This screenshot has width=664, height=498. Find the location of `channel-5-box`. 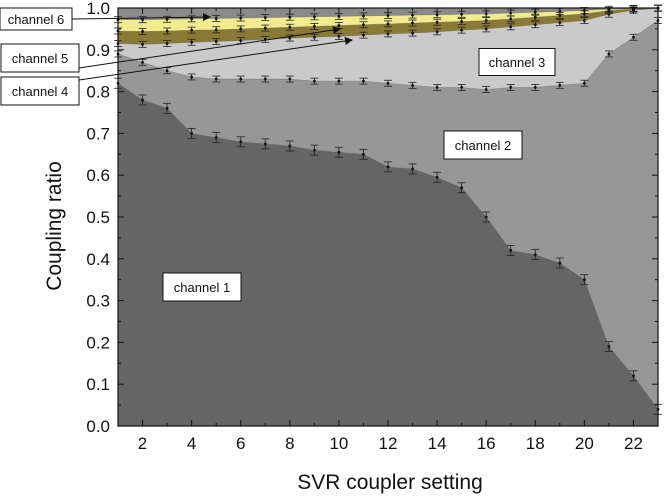

channel-5-box is located at coordinates (40, 58).